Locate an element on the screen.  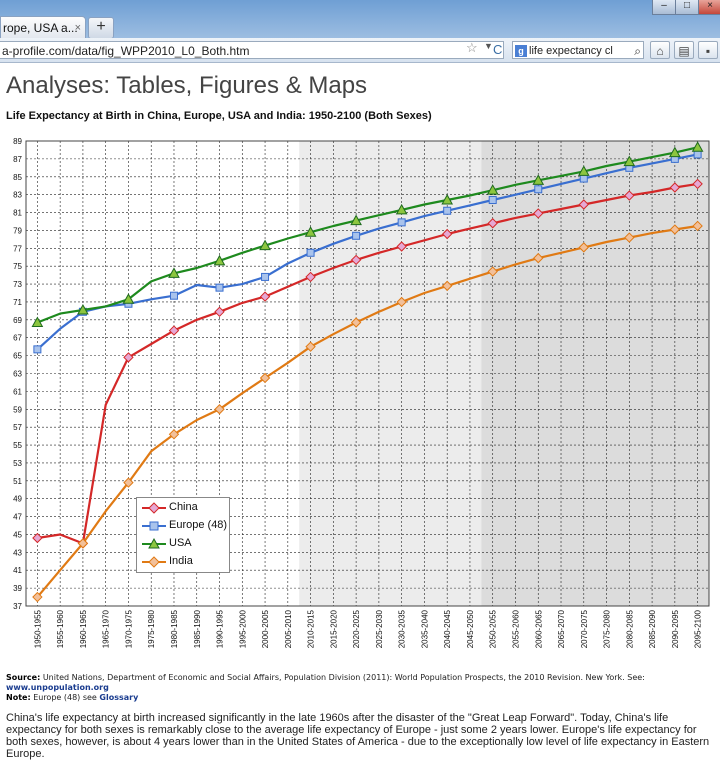
legend-item-india: India is located at coordinates (185, 562).